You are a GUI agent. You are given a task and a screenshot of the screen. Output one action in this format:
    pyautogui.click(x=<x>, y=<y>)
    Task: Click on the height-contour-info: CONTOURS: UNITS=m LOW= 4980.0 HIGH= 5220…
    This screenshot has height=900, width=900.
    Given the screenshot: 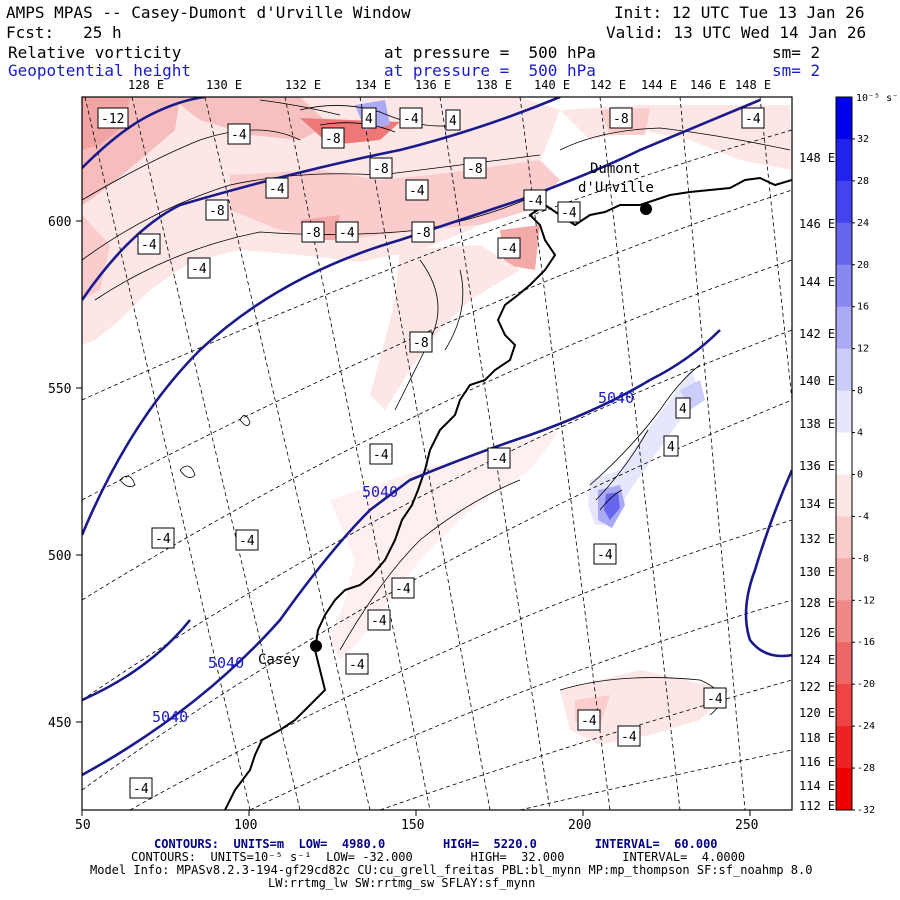 What is the action you would take?
    pyautogui.click(x=436, y=844)
    